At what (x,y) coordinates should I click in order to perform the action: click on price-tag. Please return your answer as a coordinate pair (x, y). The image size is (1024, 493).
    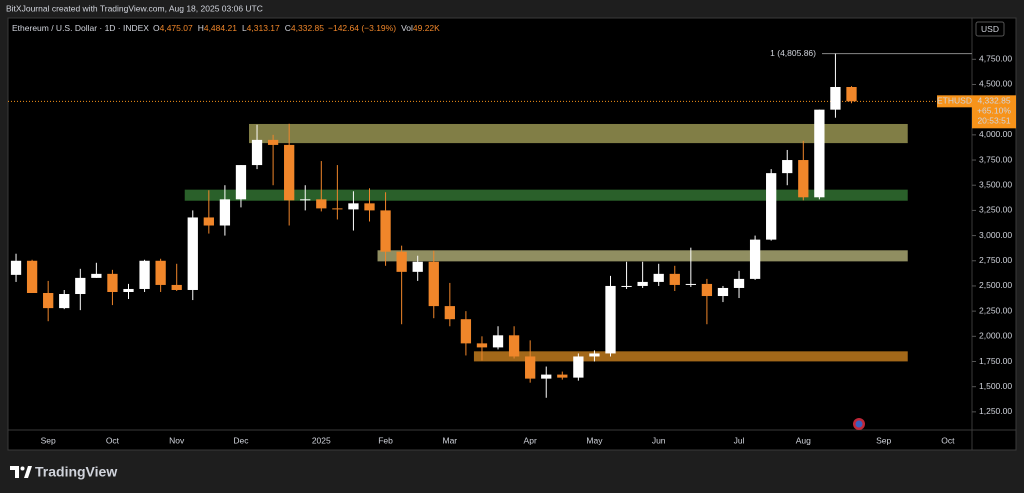
    Looking at the image, I should click on (994, 112).